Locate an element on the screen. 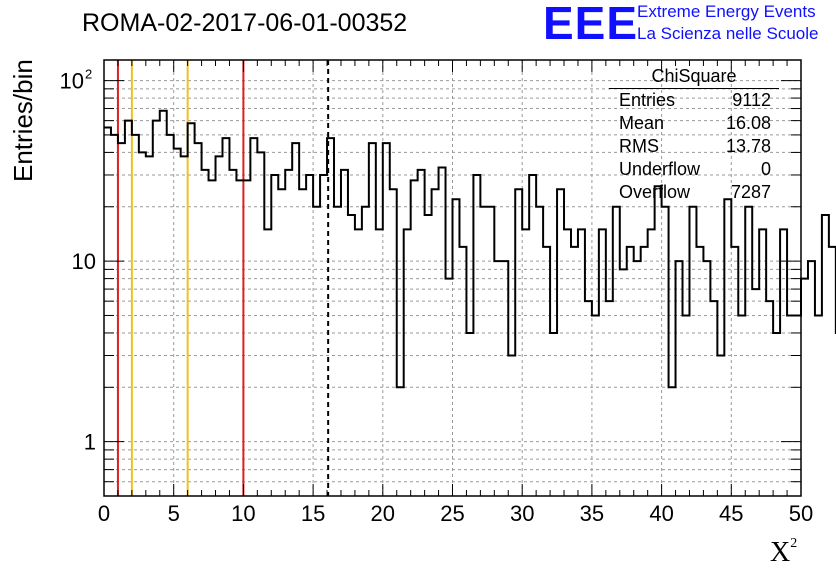 The image size is (836, 572). x-axis-label-base: X is located at coordinates (780, 552).